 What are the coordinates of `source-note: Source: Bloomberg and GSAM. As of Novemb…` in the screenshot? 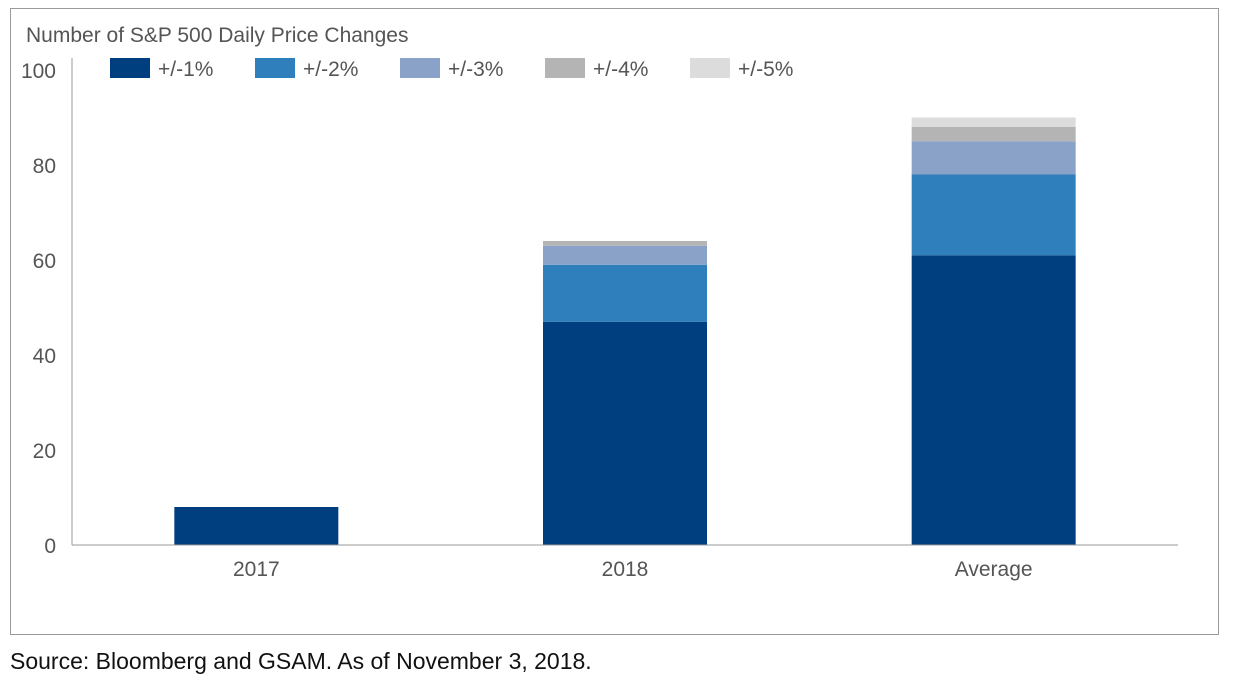 It's located at (301, 661).